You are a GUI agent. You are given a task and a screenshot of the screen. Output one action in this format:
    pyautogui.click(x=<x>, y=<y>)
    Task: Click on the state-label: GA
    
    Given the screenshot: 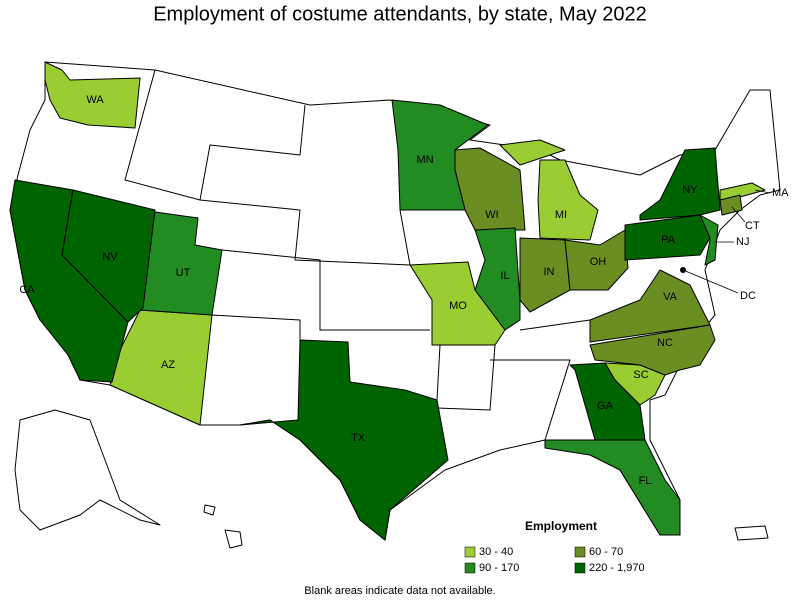 What is the action you would take?
    pyautogui.click(x=605, y=406)
    